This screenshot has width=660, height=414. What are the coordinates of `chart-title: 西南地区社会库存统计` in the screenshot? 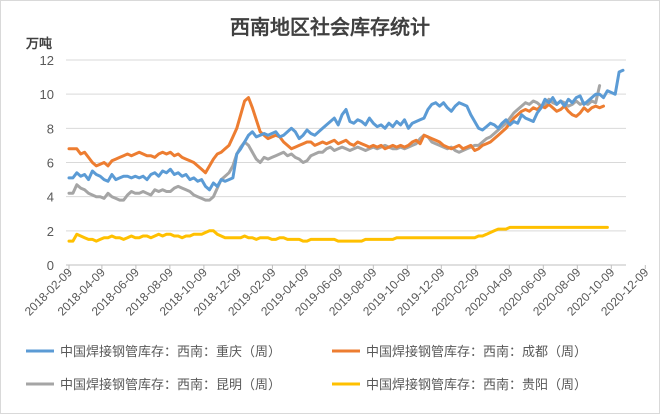 It's located at (330, 27).